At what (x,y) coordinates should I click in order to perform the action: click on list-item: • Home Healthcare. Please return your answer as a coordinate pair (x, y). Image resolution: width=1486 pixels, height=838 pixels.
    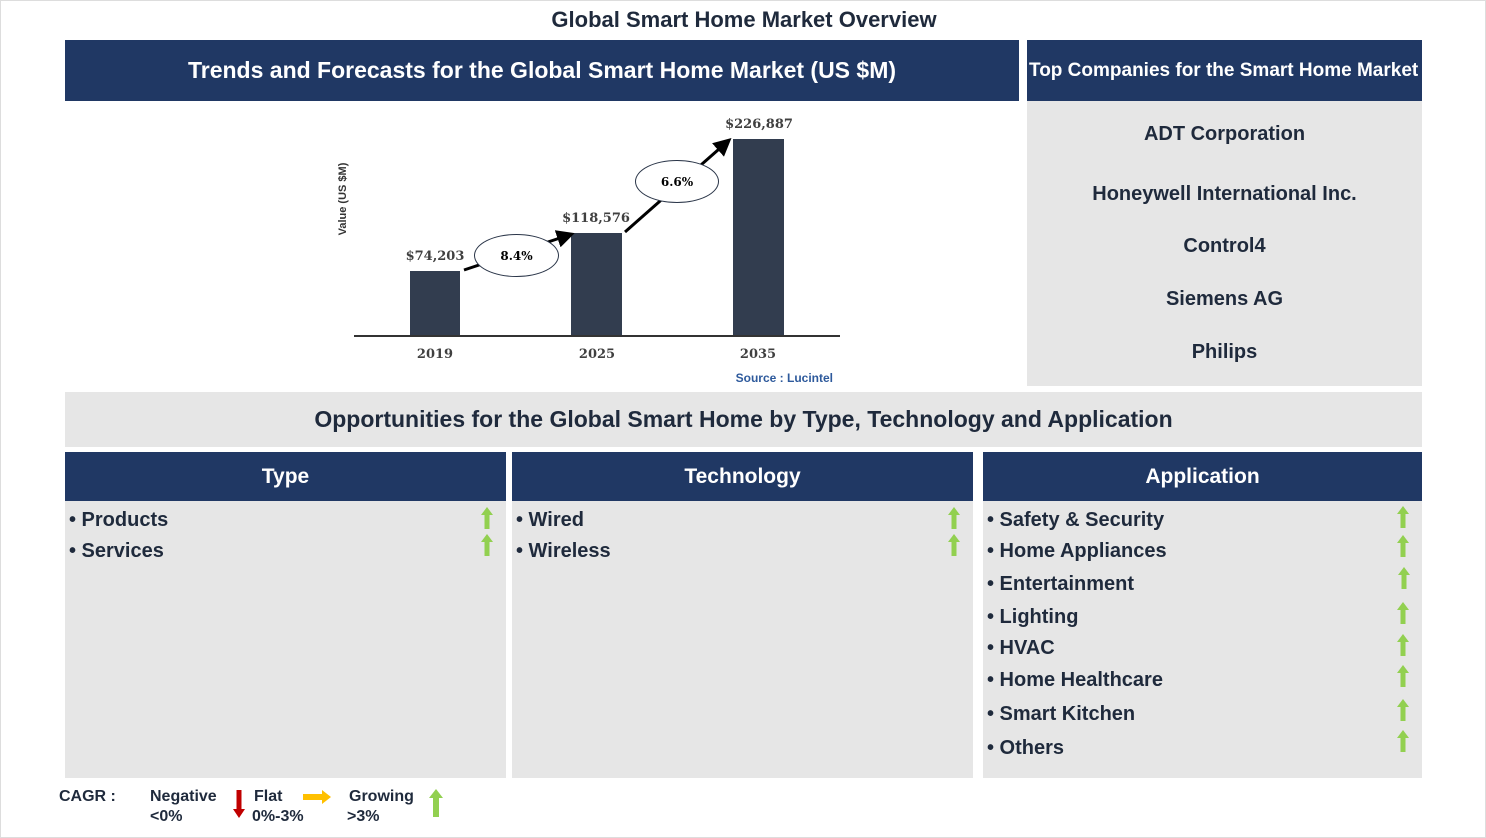
    Looking at the image, I should click on (1075, 680).